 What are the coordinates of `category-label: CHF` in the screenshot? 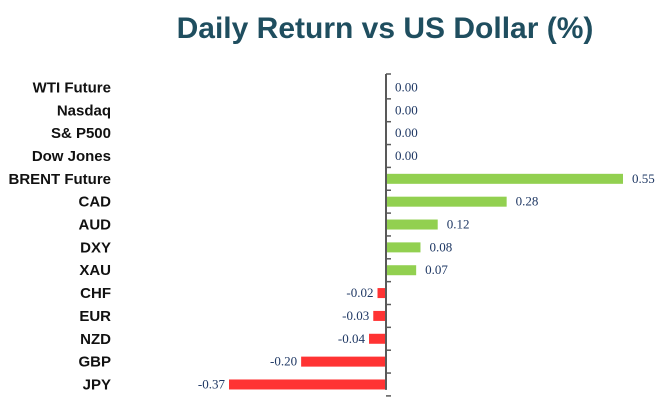 It's located at (95, 293).